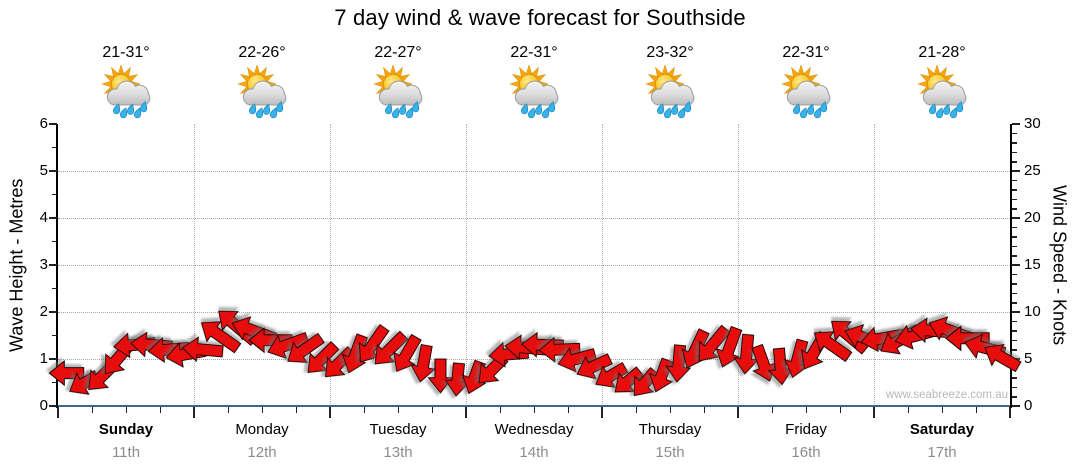  Describe the element at coordinates (806, 429) in the screenshot. I see `day-name-label: Friday` at that location.